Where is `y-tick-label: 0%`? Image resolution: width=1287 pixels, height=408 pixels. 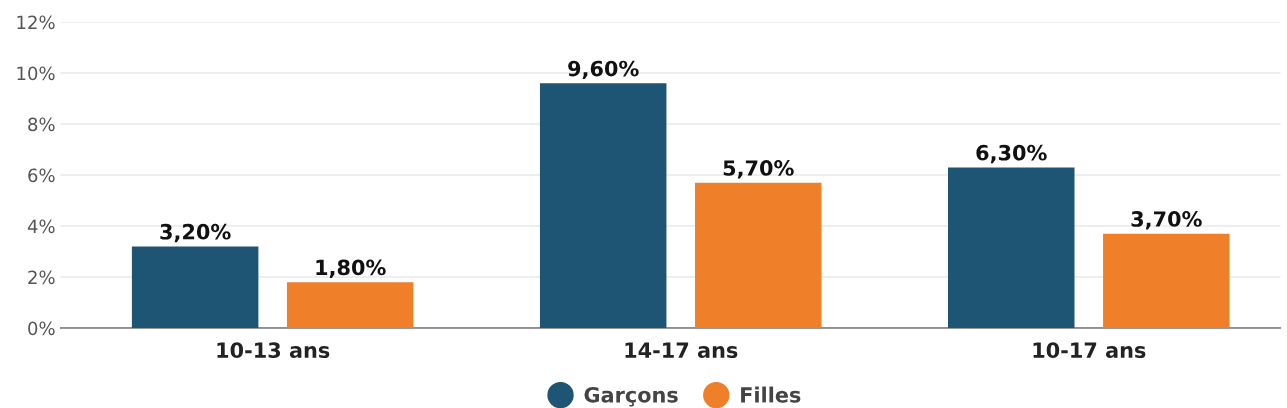 y-tick-label: 0% is located at coordinates (41, 328).